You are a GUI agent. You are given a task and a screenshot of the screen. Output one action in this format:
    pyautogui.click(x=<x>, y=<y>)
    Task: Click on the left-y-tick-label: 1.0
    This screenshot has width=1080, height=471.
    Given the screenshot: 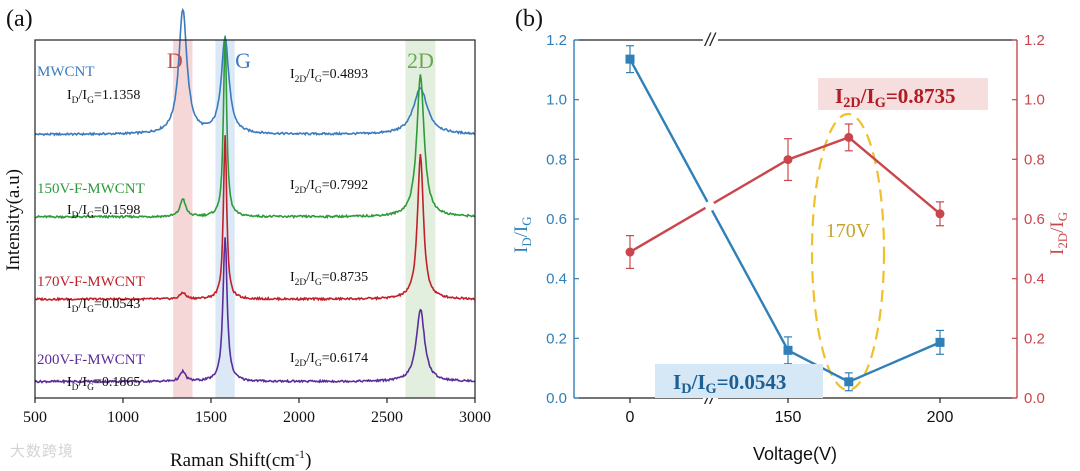 What is the action you would take?
    pyautogui.click(x=556, y=100)
    